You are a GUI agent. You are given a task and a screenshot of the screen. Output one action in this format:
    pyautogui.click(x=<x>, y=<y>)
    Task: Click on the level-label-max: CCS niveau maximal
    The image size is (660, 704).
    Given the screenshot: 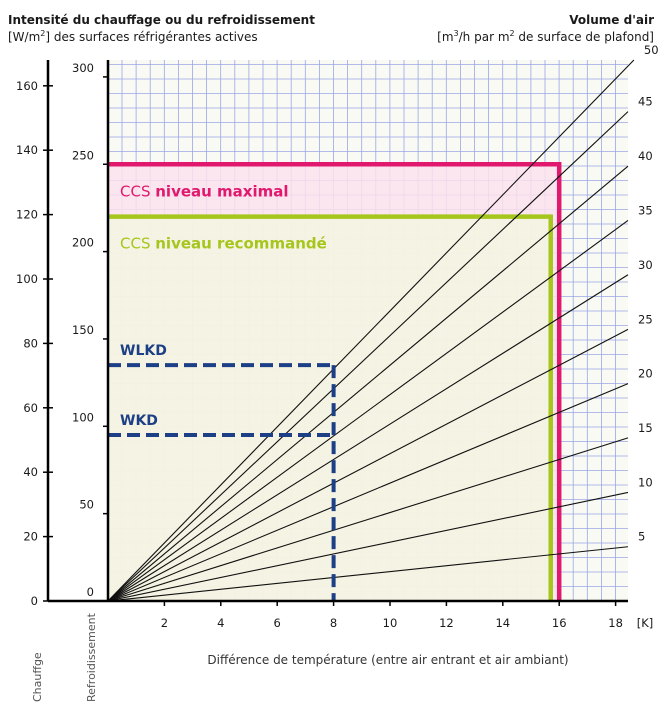 What is the action you would take?
    pyautogui.click(x=204, y=191)
    